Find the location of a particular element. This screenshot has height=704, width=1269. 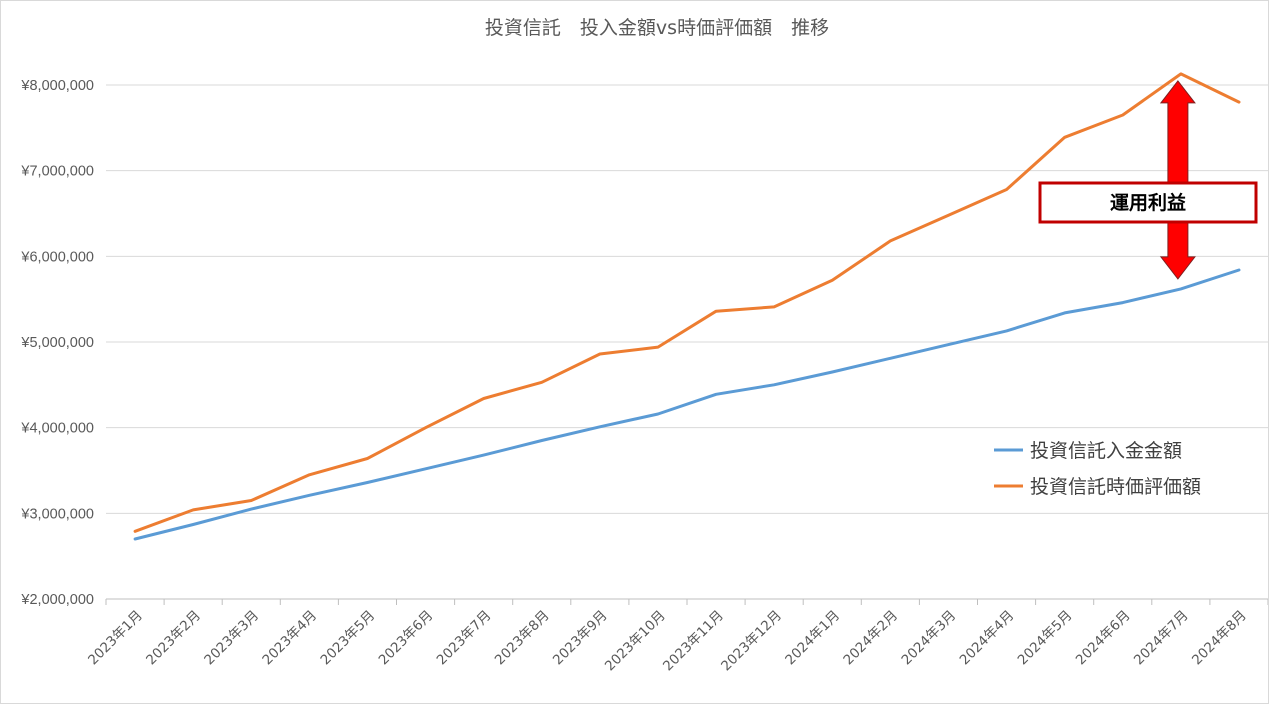

y-tick-label: ¥5,000,000 is located at coordinates (57, 343).